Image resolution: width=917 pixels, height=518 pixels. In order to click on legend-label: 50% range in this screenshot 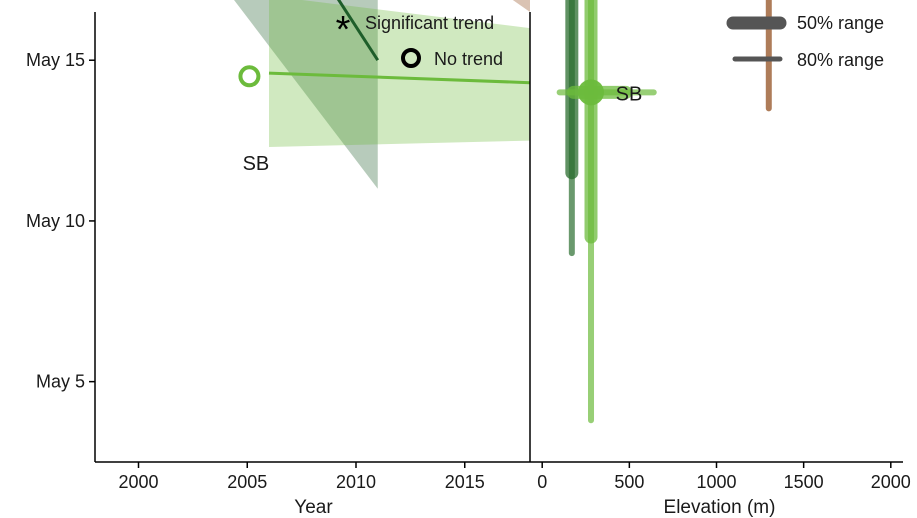, I will do `click(840, 23)`.